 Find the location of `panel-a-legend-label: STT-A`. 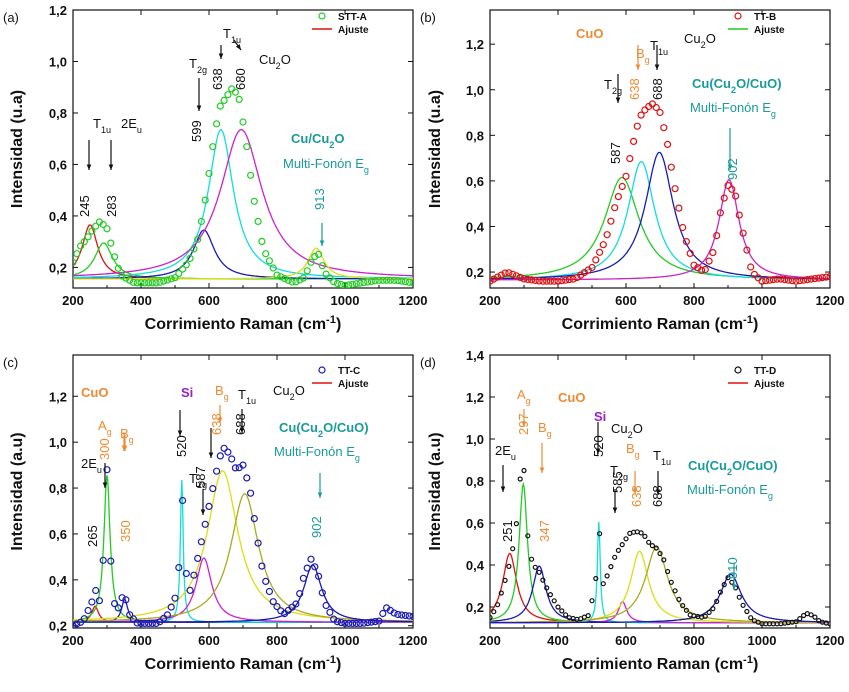

panel-a-legend-label: STT-A is located at coordinates (352, 17).